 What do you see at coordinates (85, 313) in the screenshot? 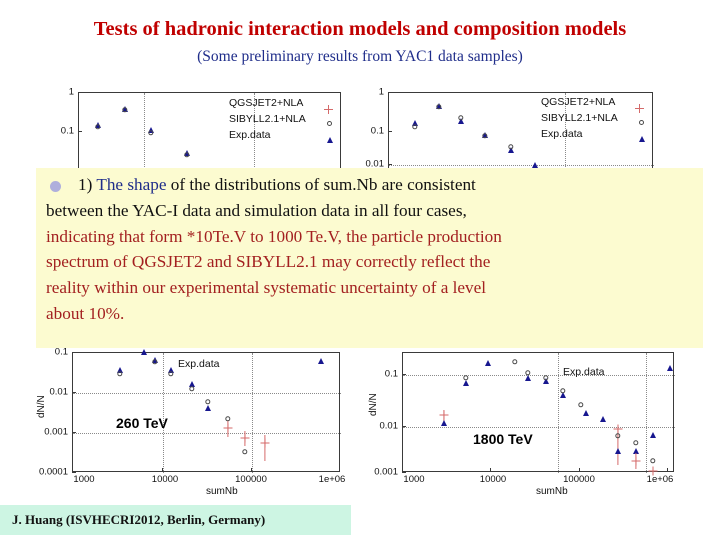
I see `body-text-line-6: about 10%.` at bounding box center [85, 313].